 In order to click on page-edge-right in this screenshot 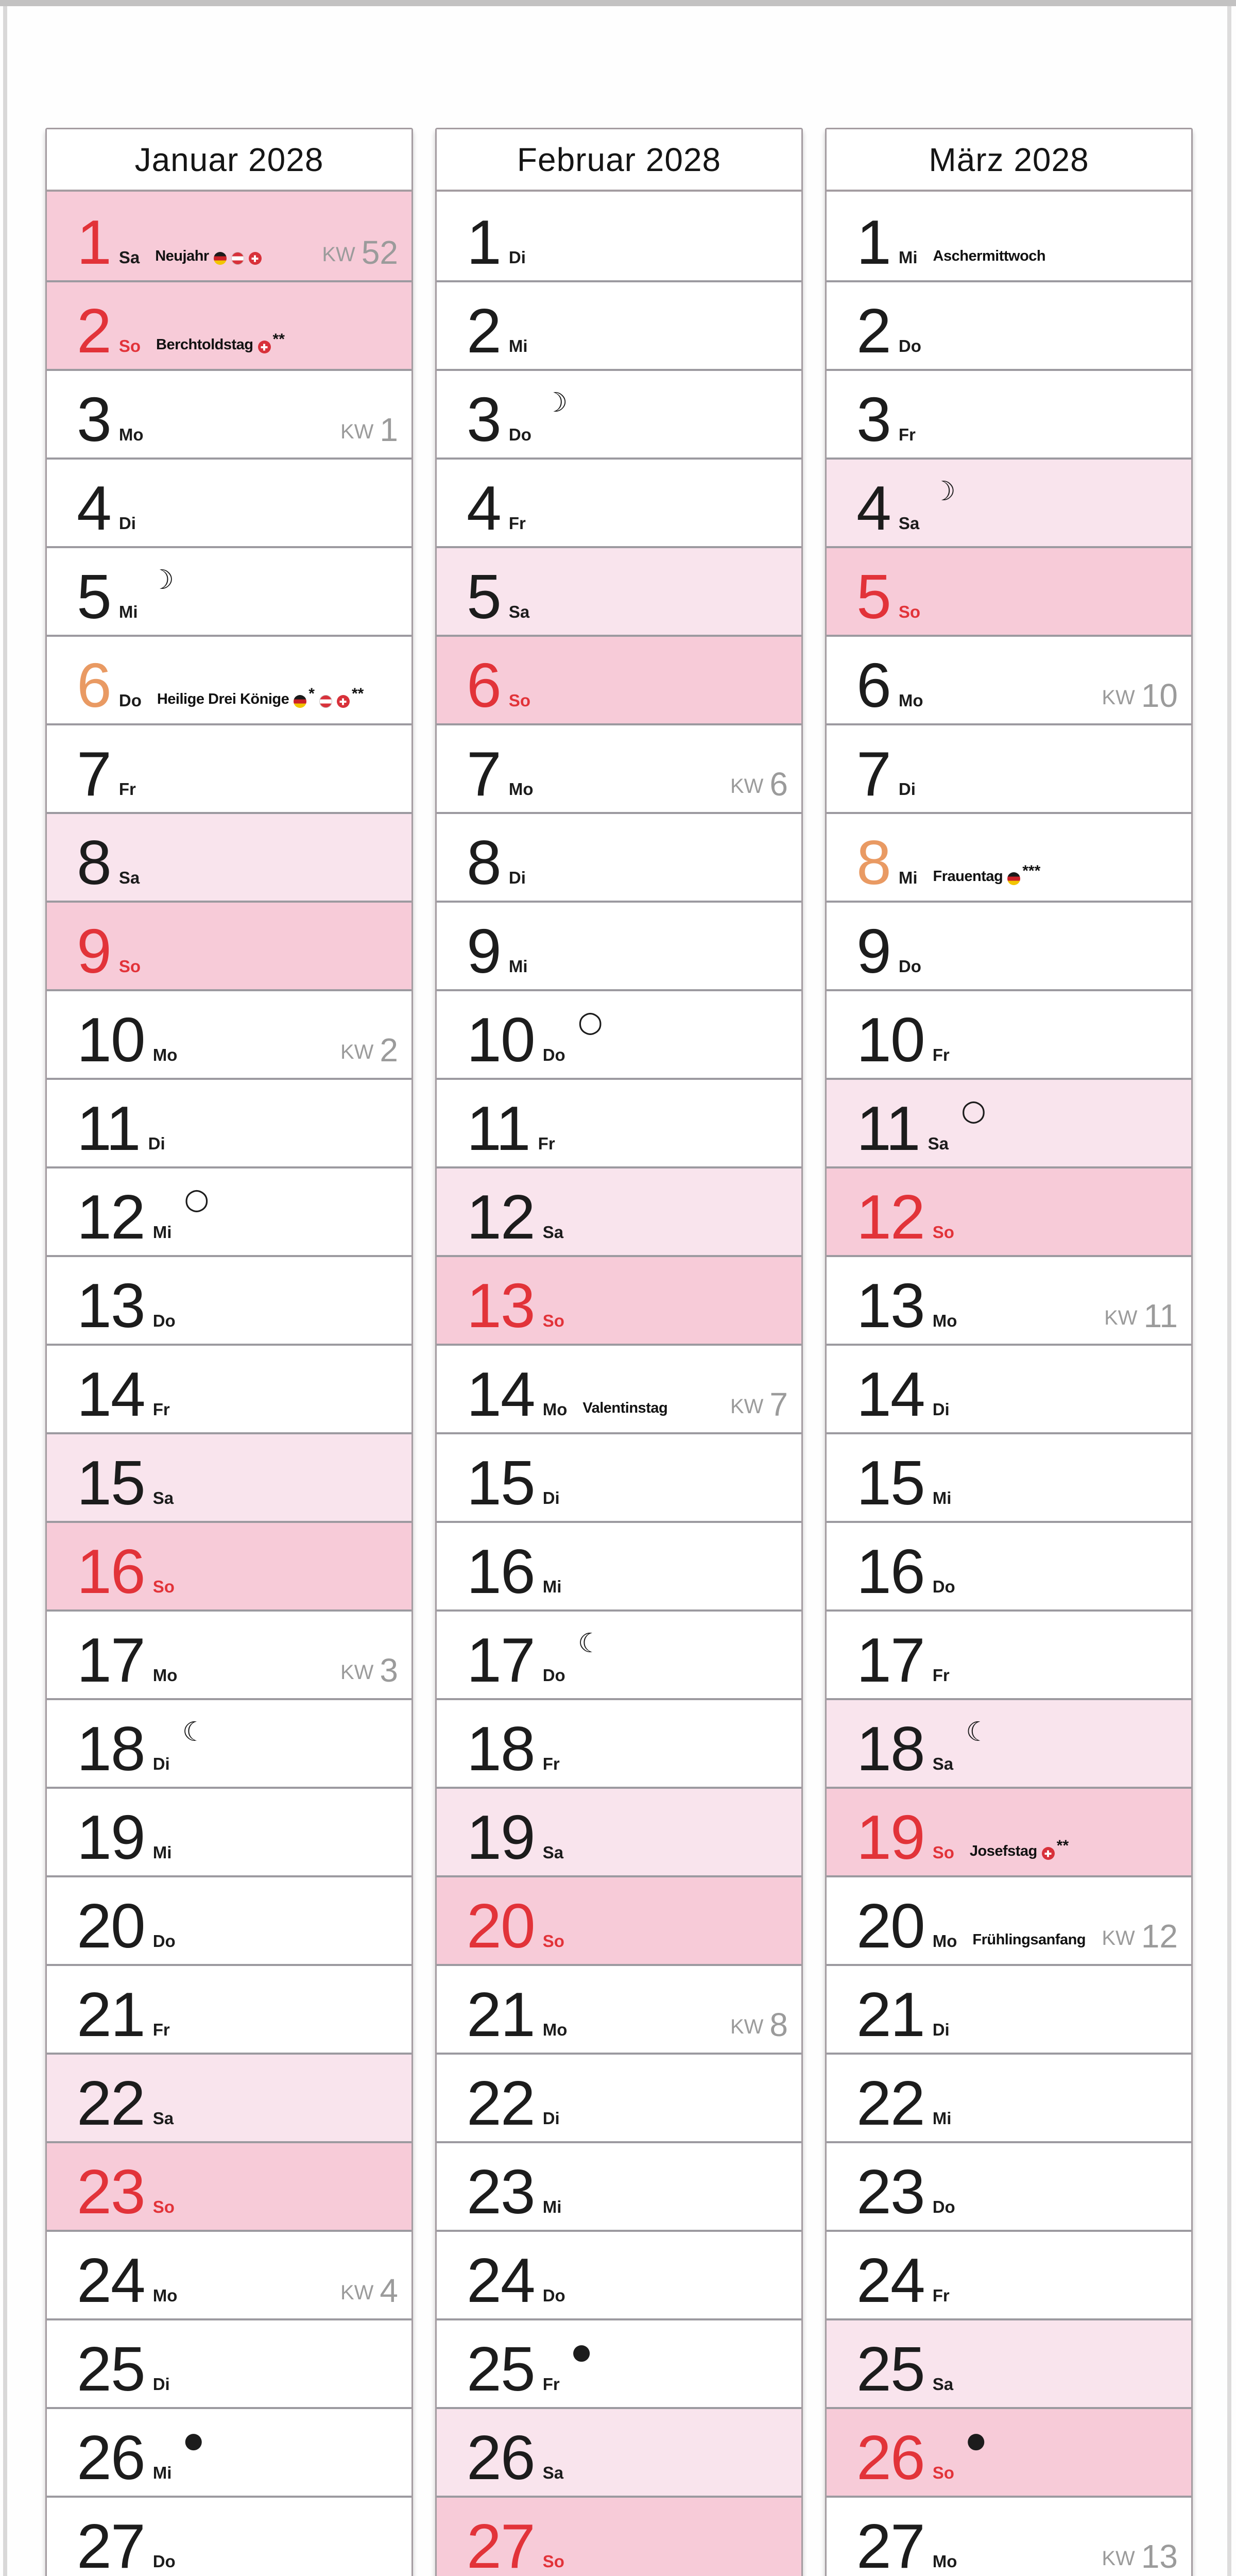, I will do `click(1229, 1291)`.